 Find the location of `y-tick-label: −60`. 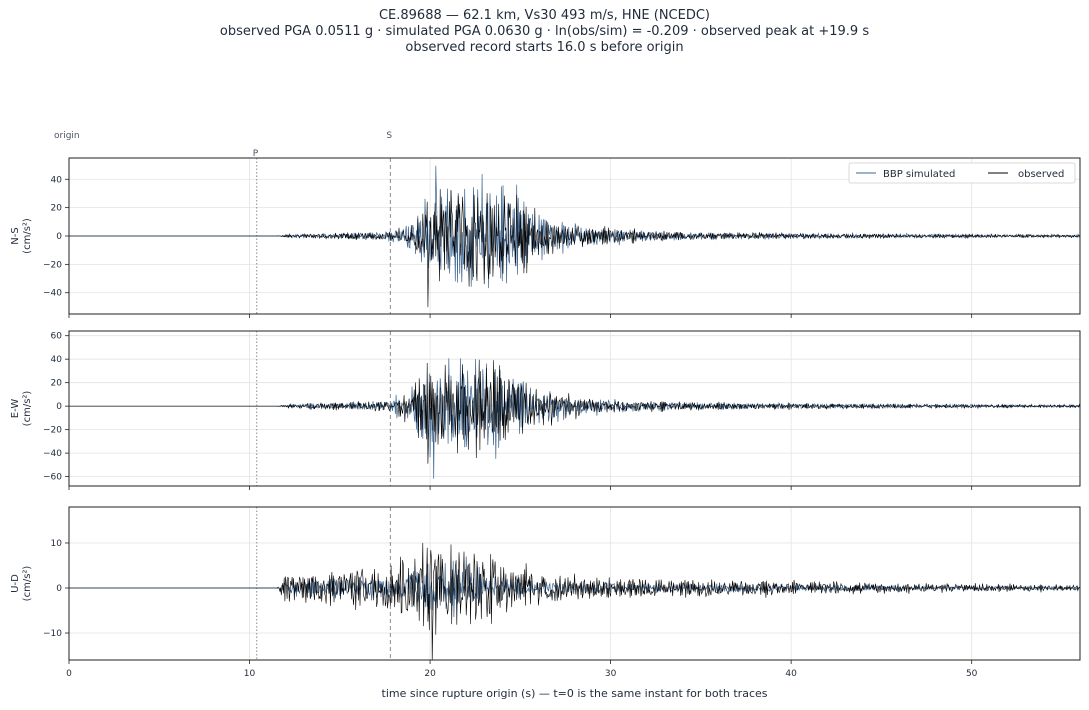

y-tick-label: −60 is located at coordinates (52, 478).